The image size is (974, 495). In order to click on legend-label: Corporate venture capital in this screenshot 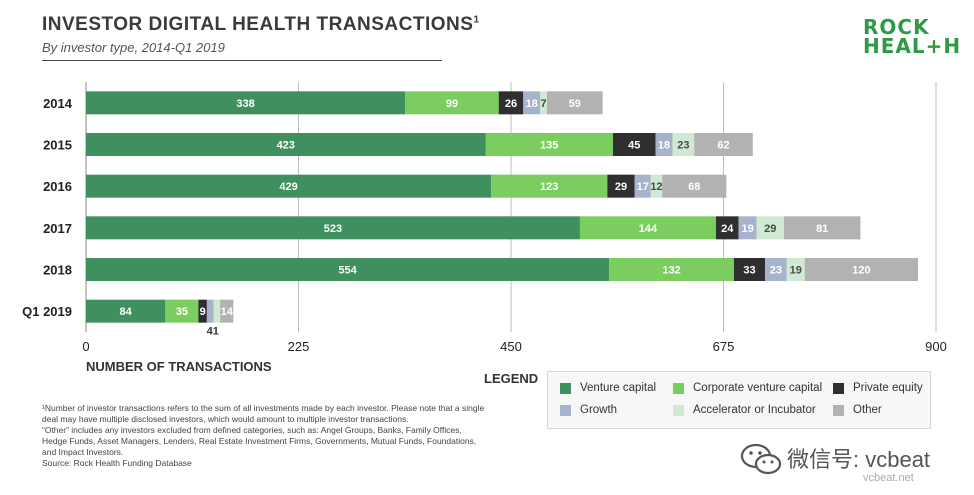, I will do `click(758, 388)`.